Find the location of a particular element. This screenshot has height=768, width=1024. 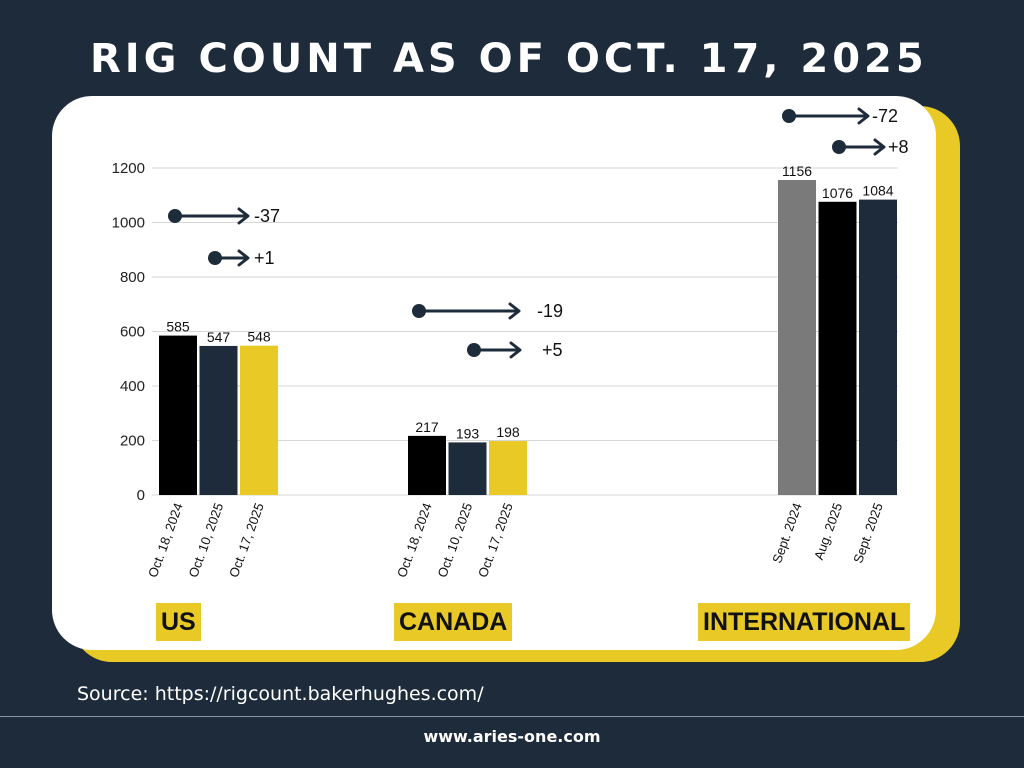

y-tick-label: 800 is located at coordinates (132, 277).